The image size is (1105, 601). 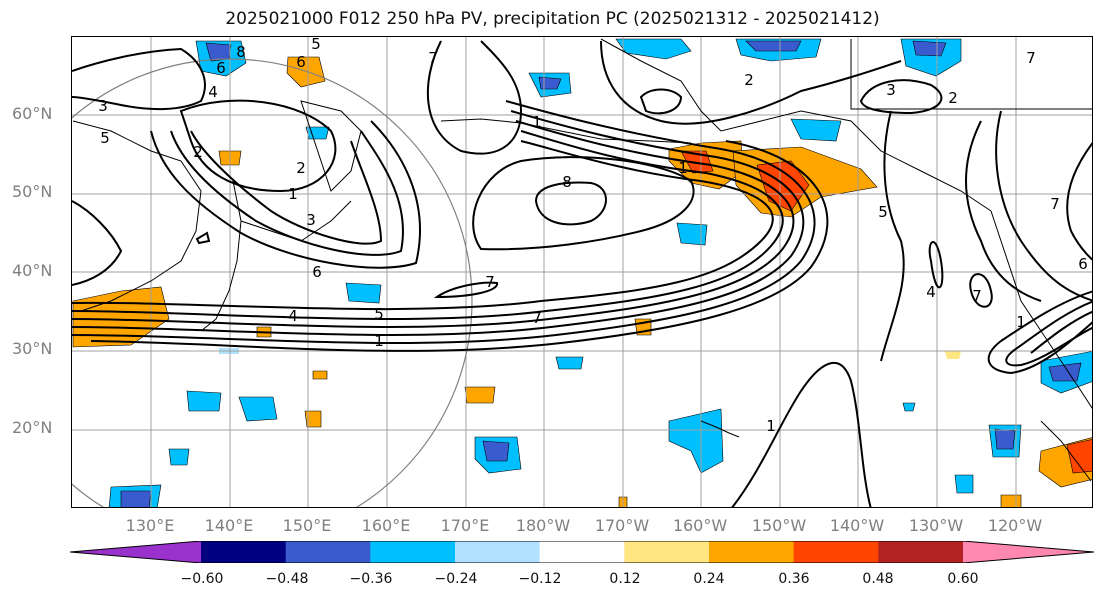 I want to click on coast-alaska, so click(x=796, y=125).